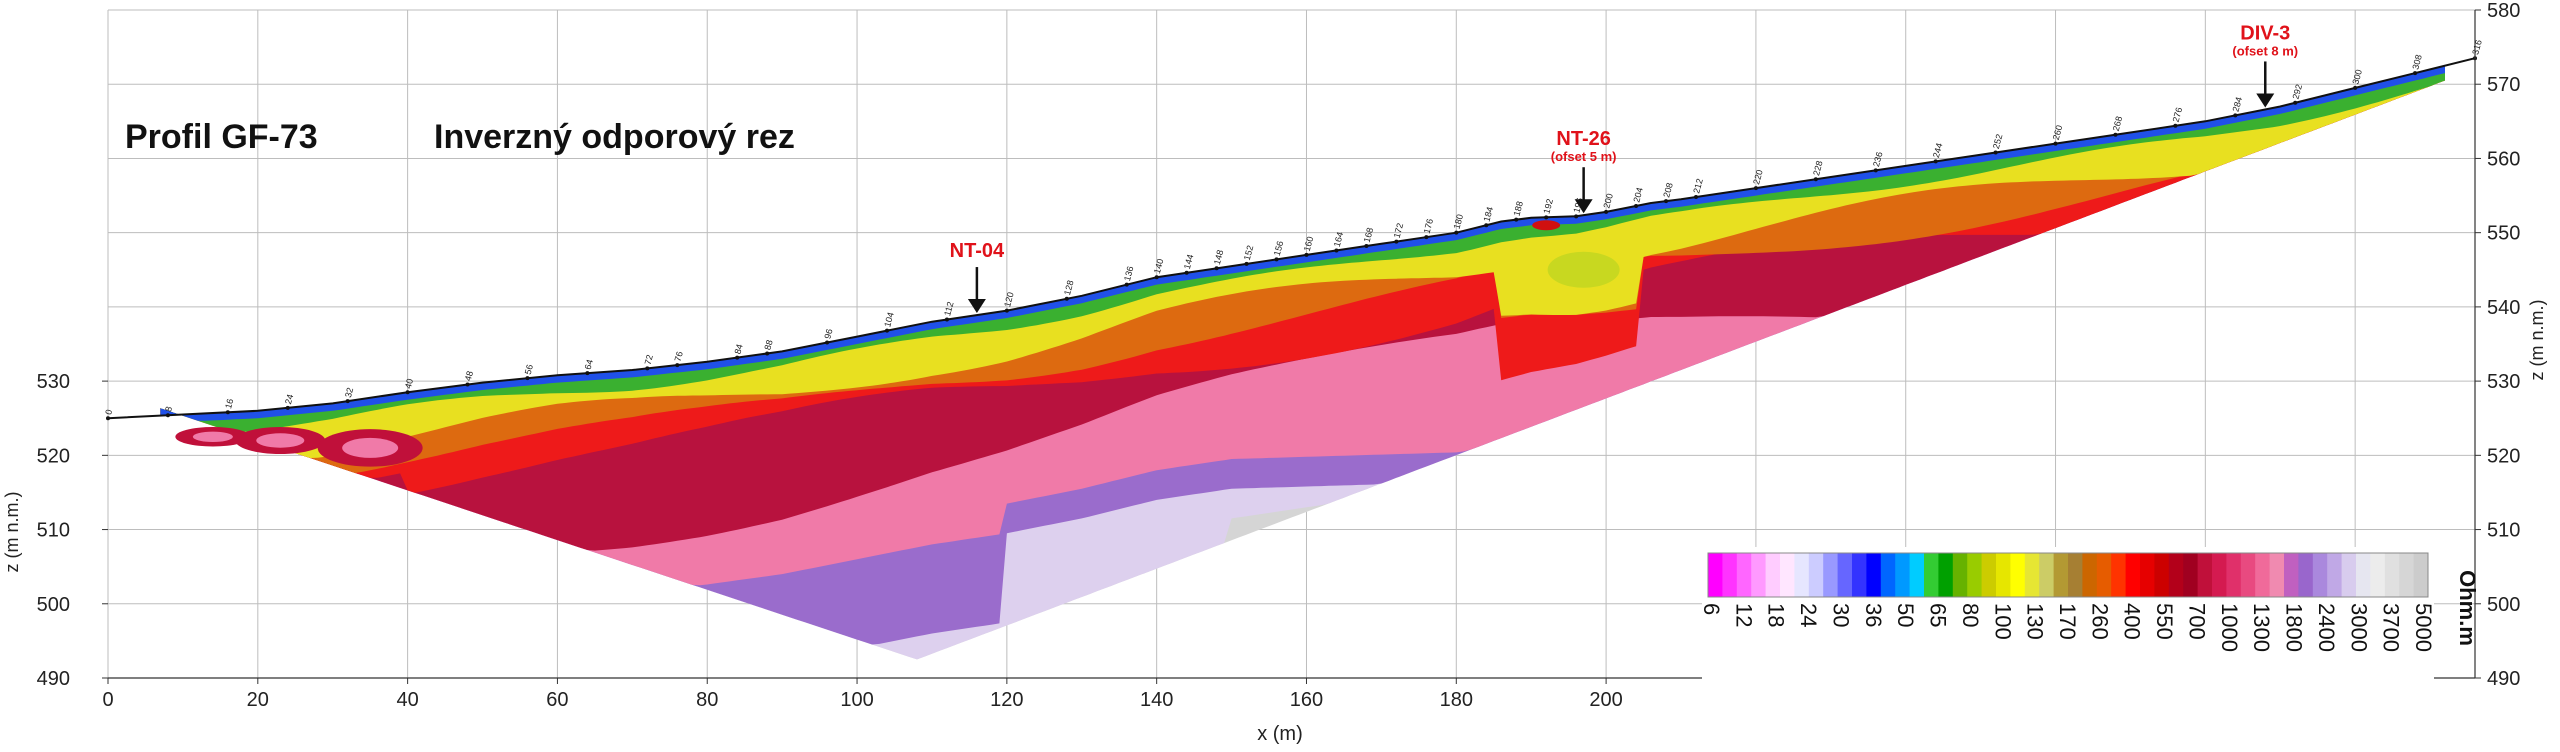 This screenshot has width=2560, height=752. What do you see at coordinates (53, 531) in the screenshot?
I see `y-tick-label-left: 510` at bounding box center [53, 531].